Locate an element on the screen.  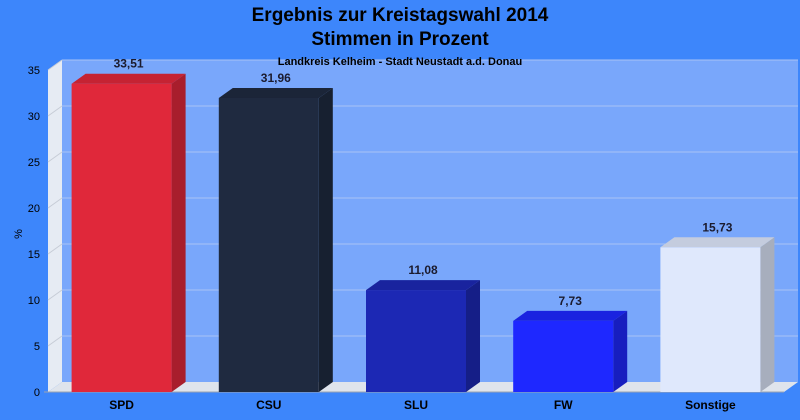
x-axis-labels: SPD CSU SLU FW Sonstige is located at coordinates (422, 405).